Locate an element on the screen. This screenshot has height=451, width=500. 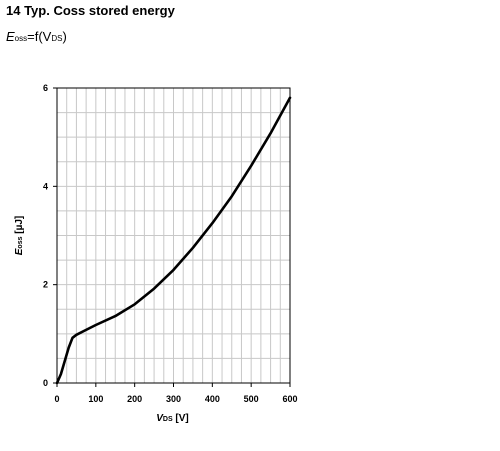
x-tick-label: 0 is located at coordinates (56, 399).